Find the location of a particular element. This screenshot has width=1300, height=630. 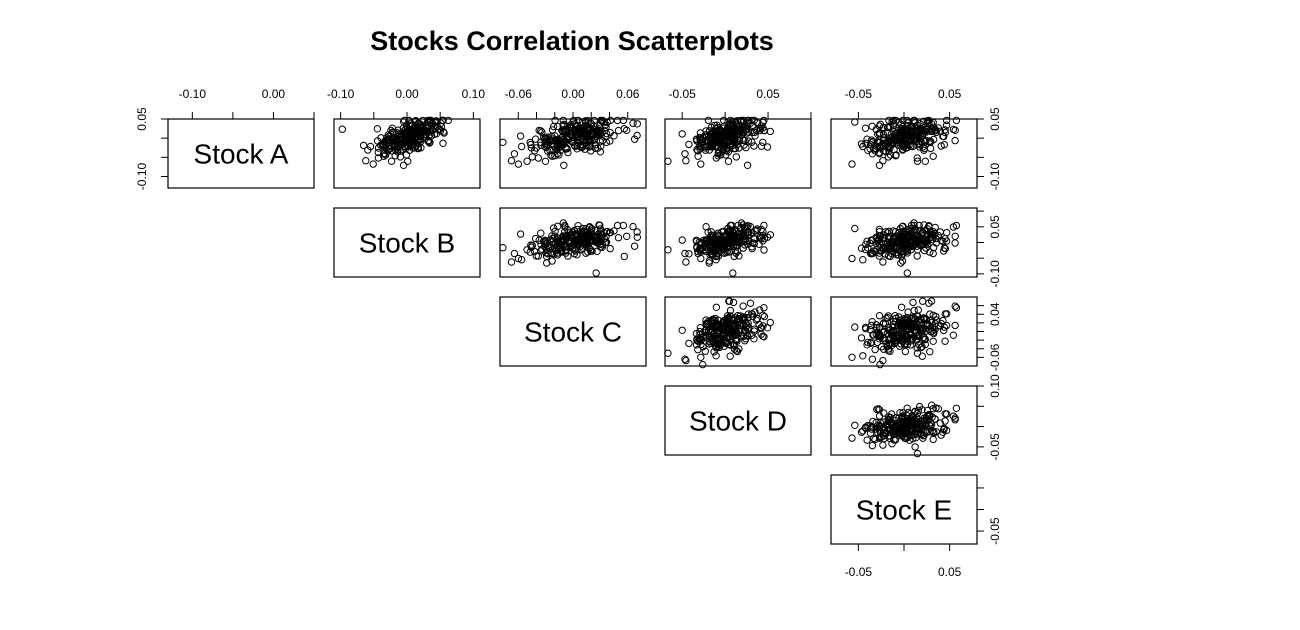

diagonal-label: Stock D is located at coordinates (738, 421).